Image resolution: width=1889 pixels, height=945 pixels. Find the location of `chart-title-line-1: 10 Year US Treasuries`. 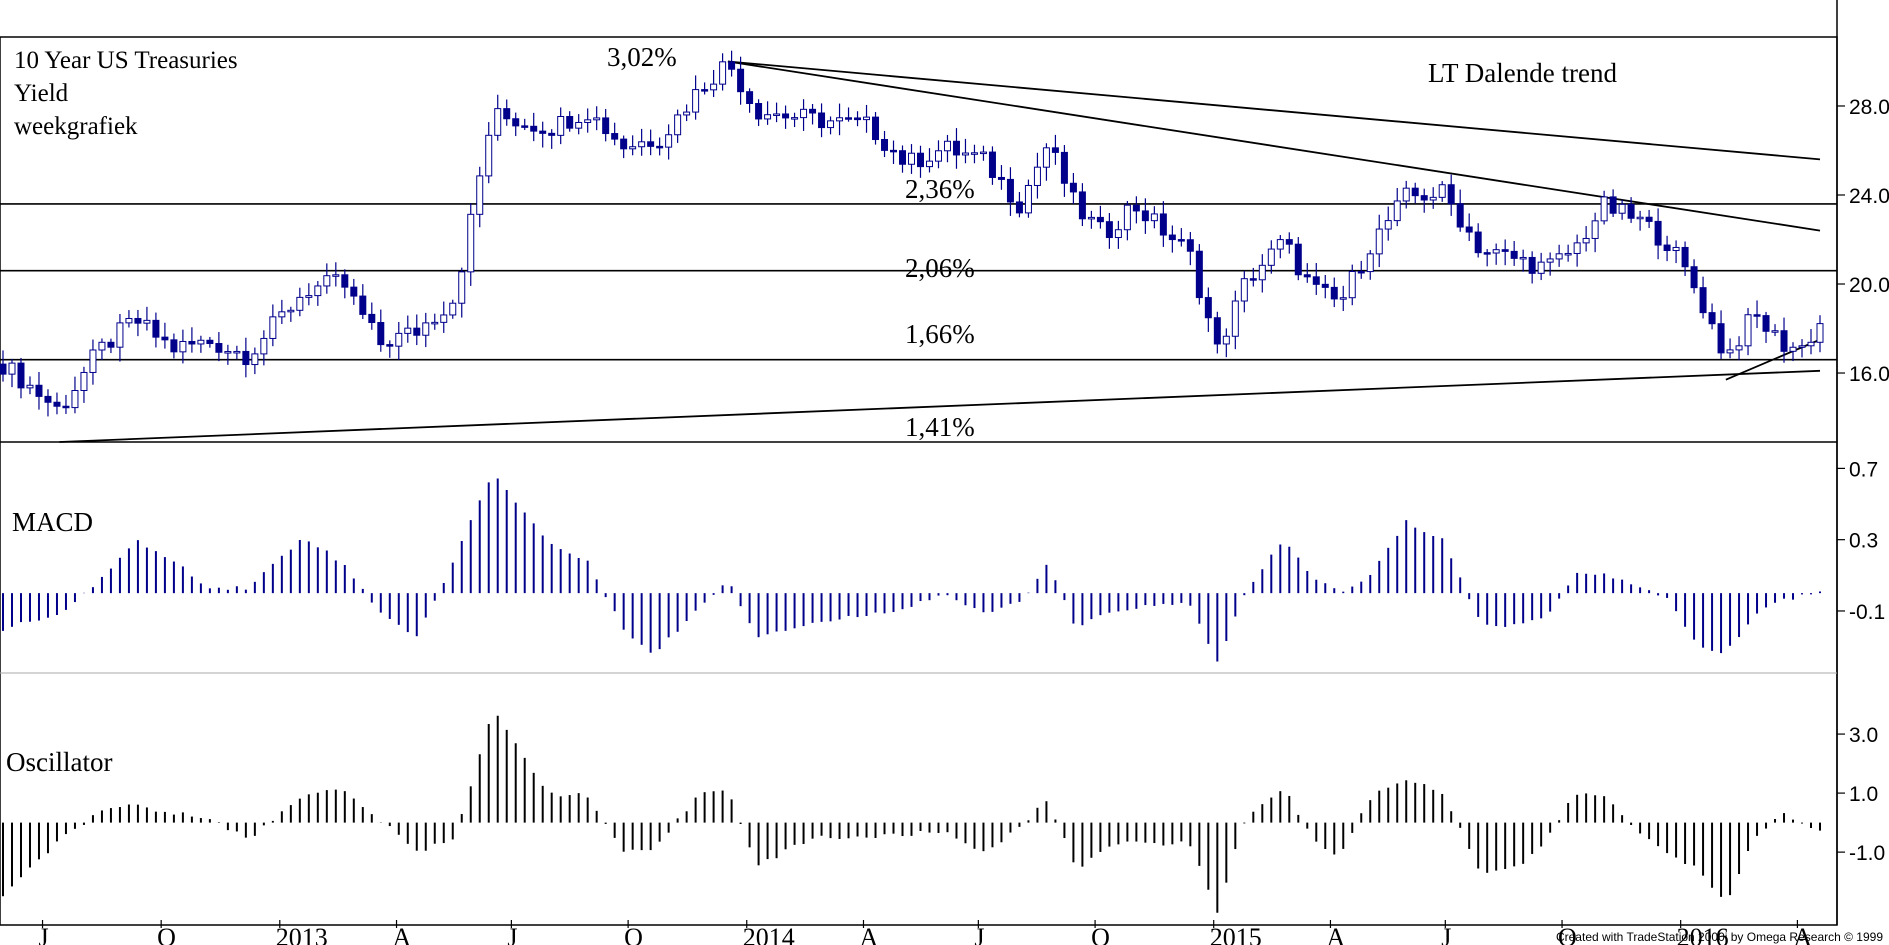

chart-title-line-1: 10 Year US Treasuries is located at coordinates (126, 60).